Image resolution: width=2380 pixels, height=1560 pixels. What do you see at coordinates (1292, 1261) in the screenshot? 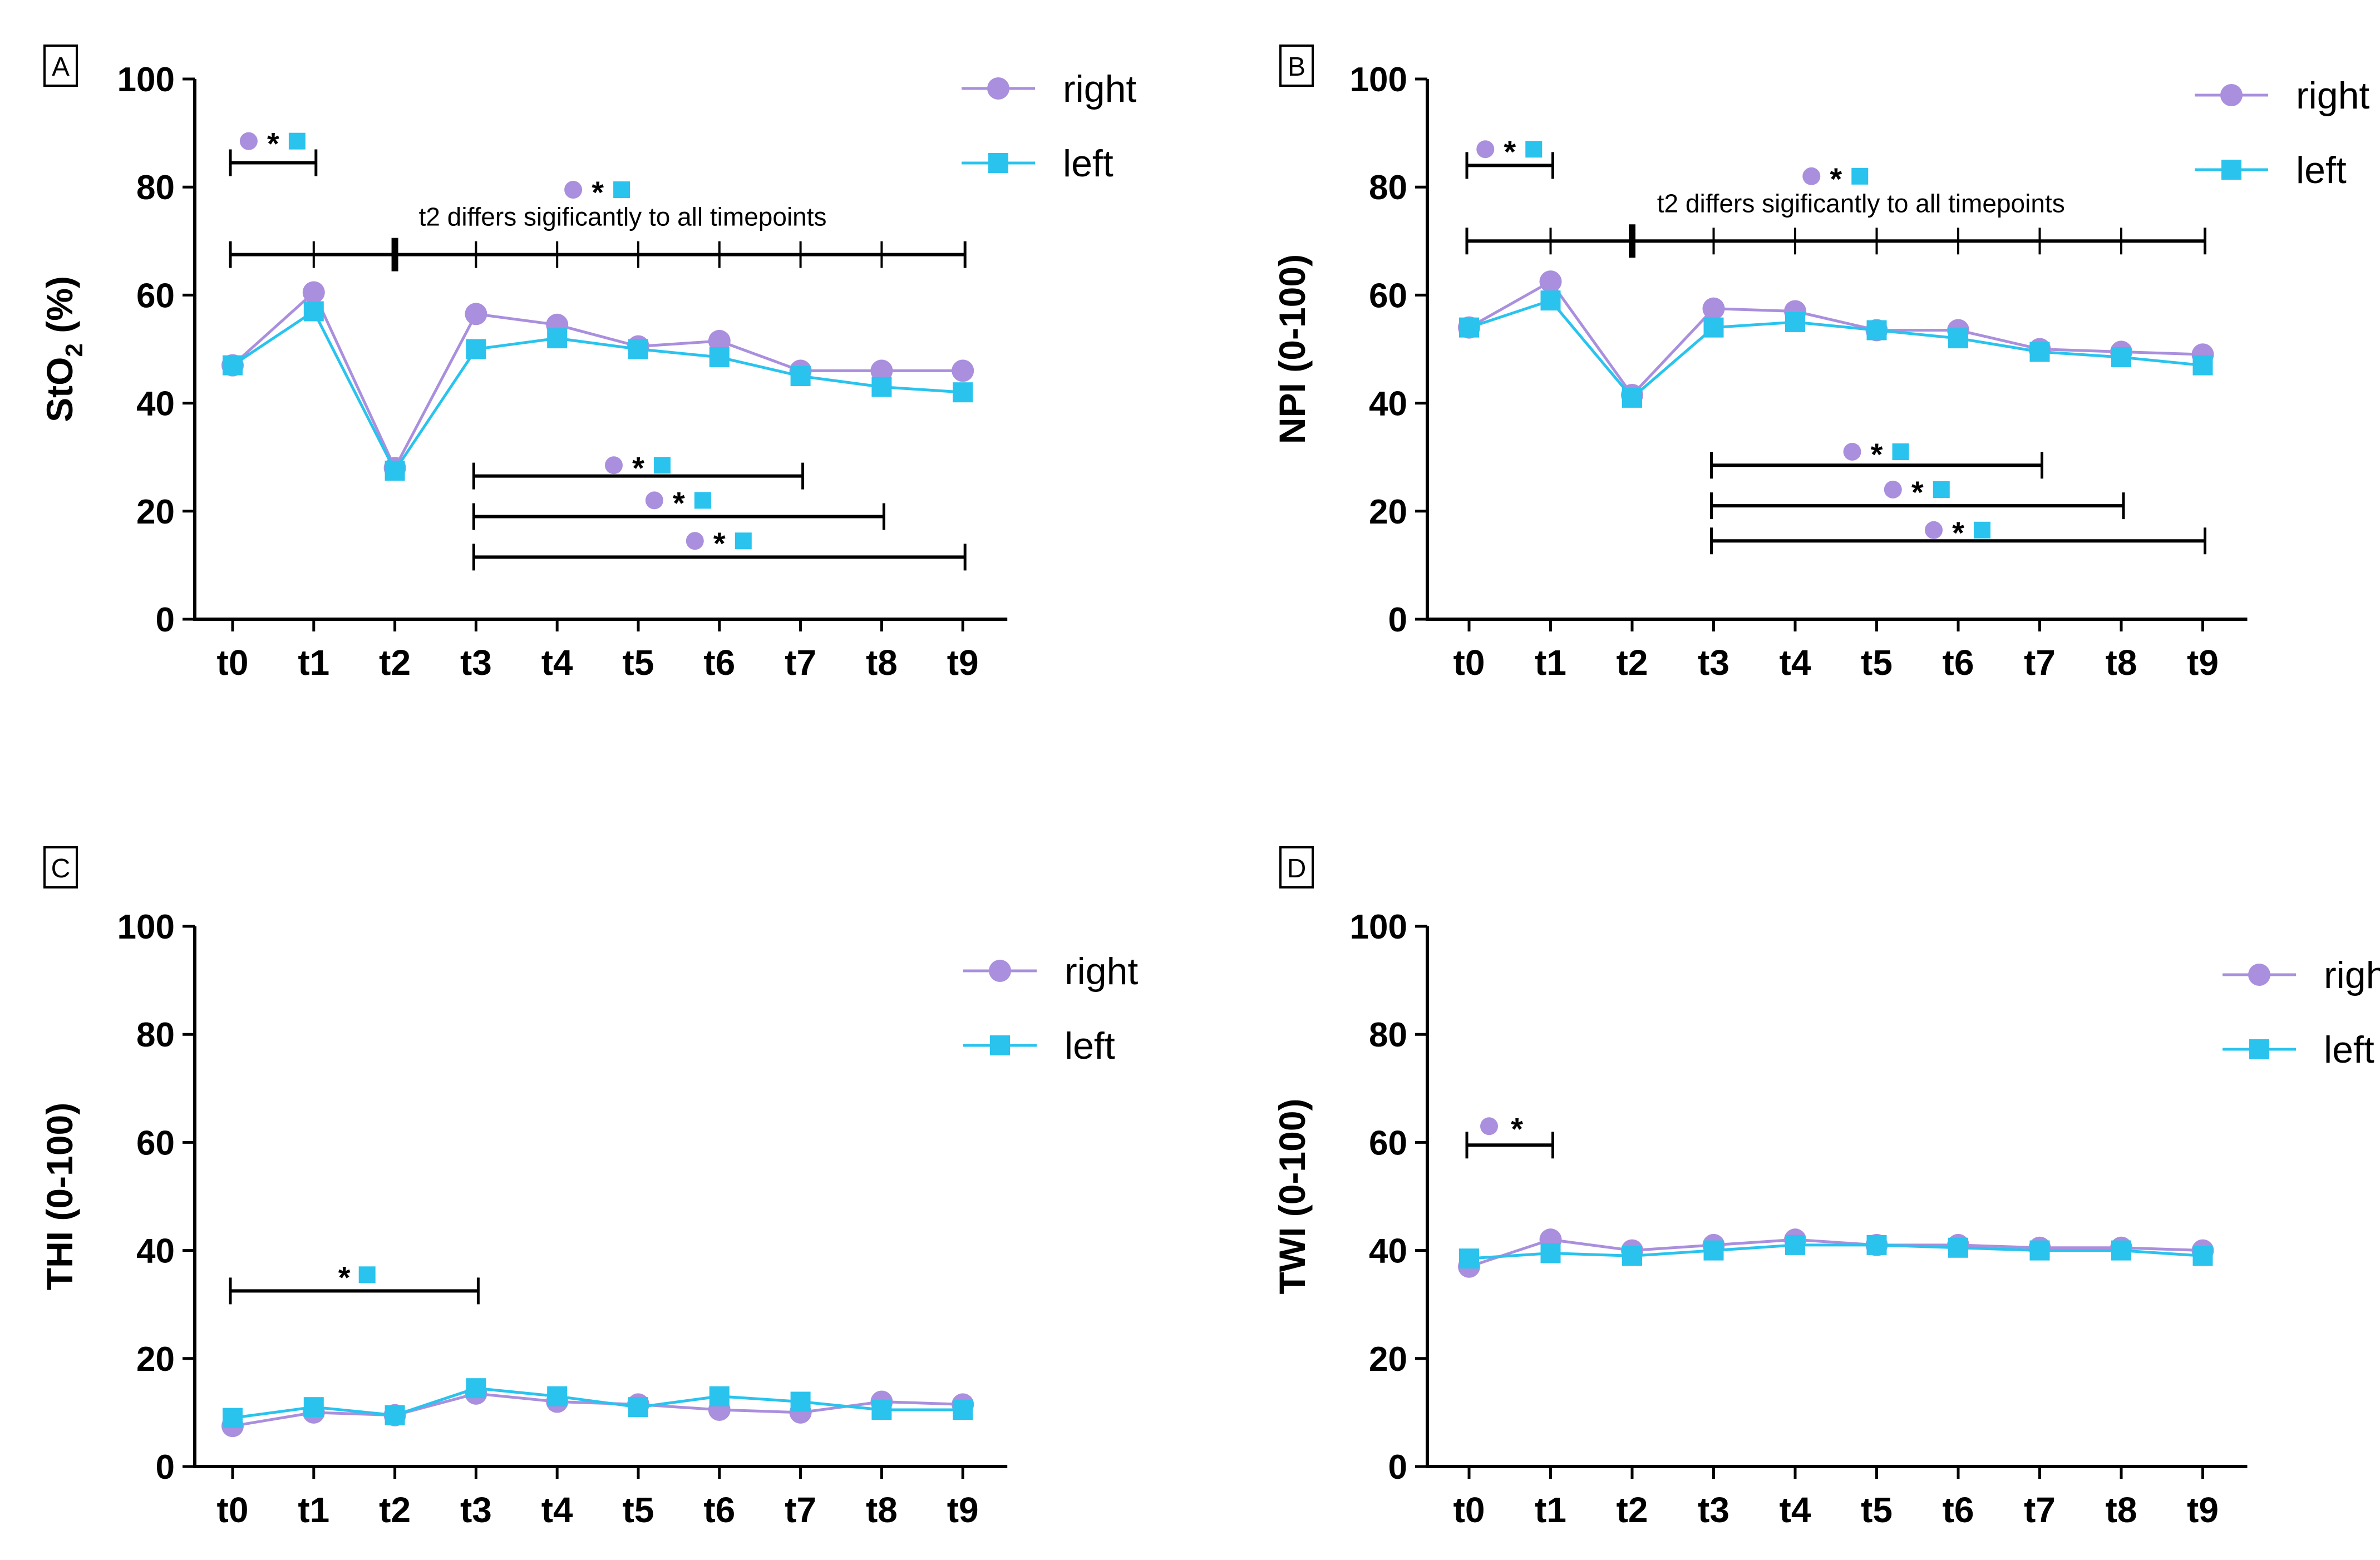
I see `y-axis-title-main: TWI` at bounding box center [1292, 1261].